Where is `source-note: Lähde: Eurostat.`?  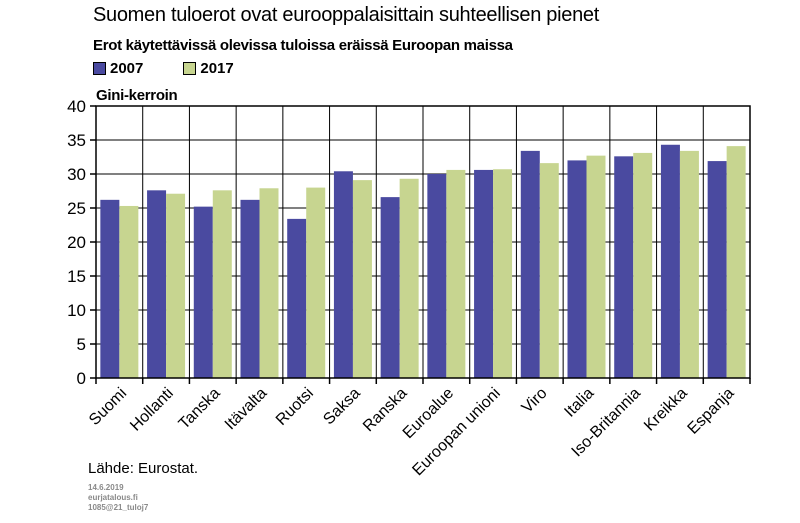 source-note: Lähde: Eurostat. is located at coordinates (143, 468).